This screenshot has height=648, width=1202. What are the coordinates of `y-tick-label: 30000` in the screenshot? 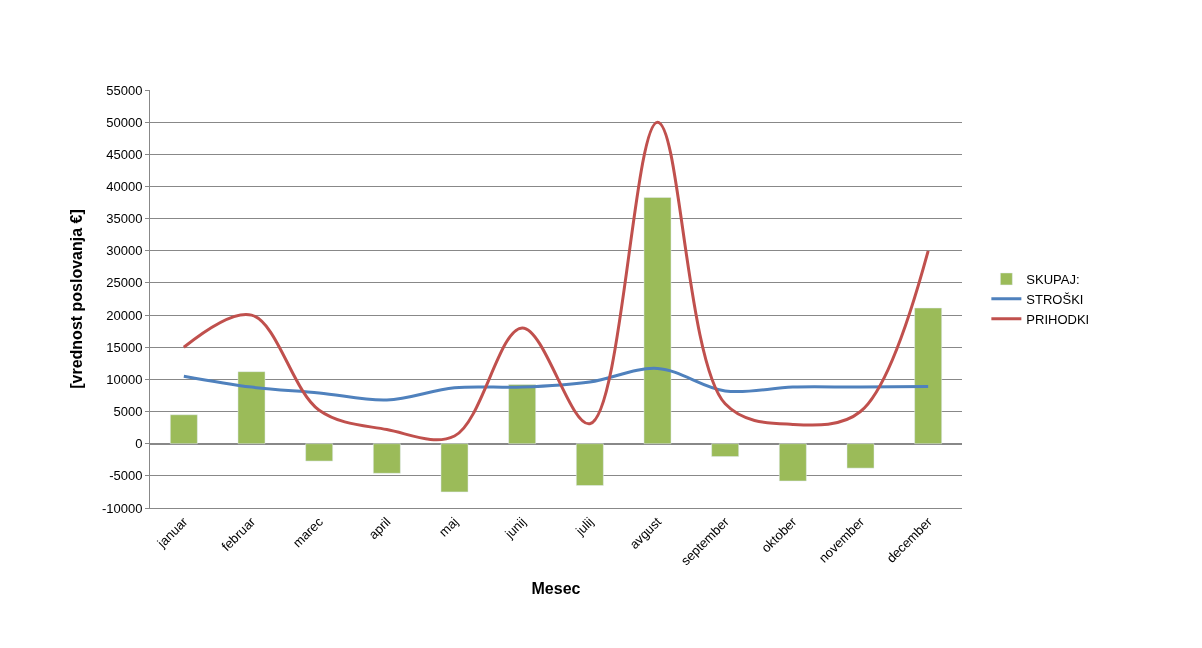 It's located at (124, 251).